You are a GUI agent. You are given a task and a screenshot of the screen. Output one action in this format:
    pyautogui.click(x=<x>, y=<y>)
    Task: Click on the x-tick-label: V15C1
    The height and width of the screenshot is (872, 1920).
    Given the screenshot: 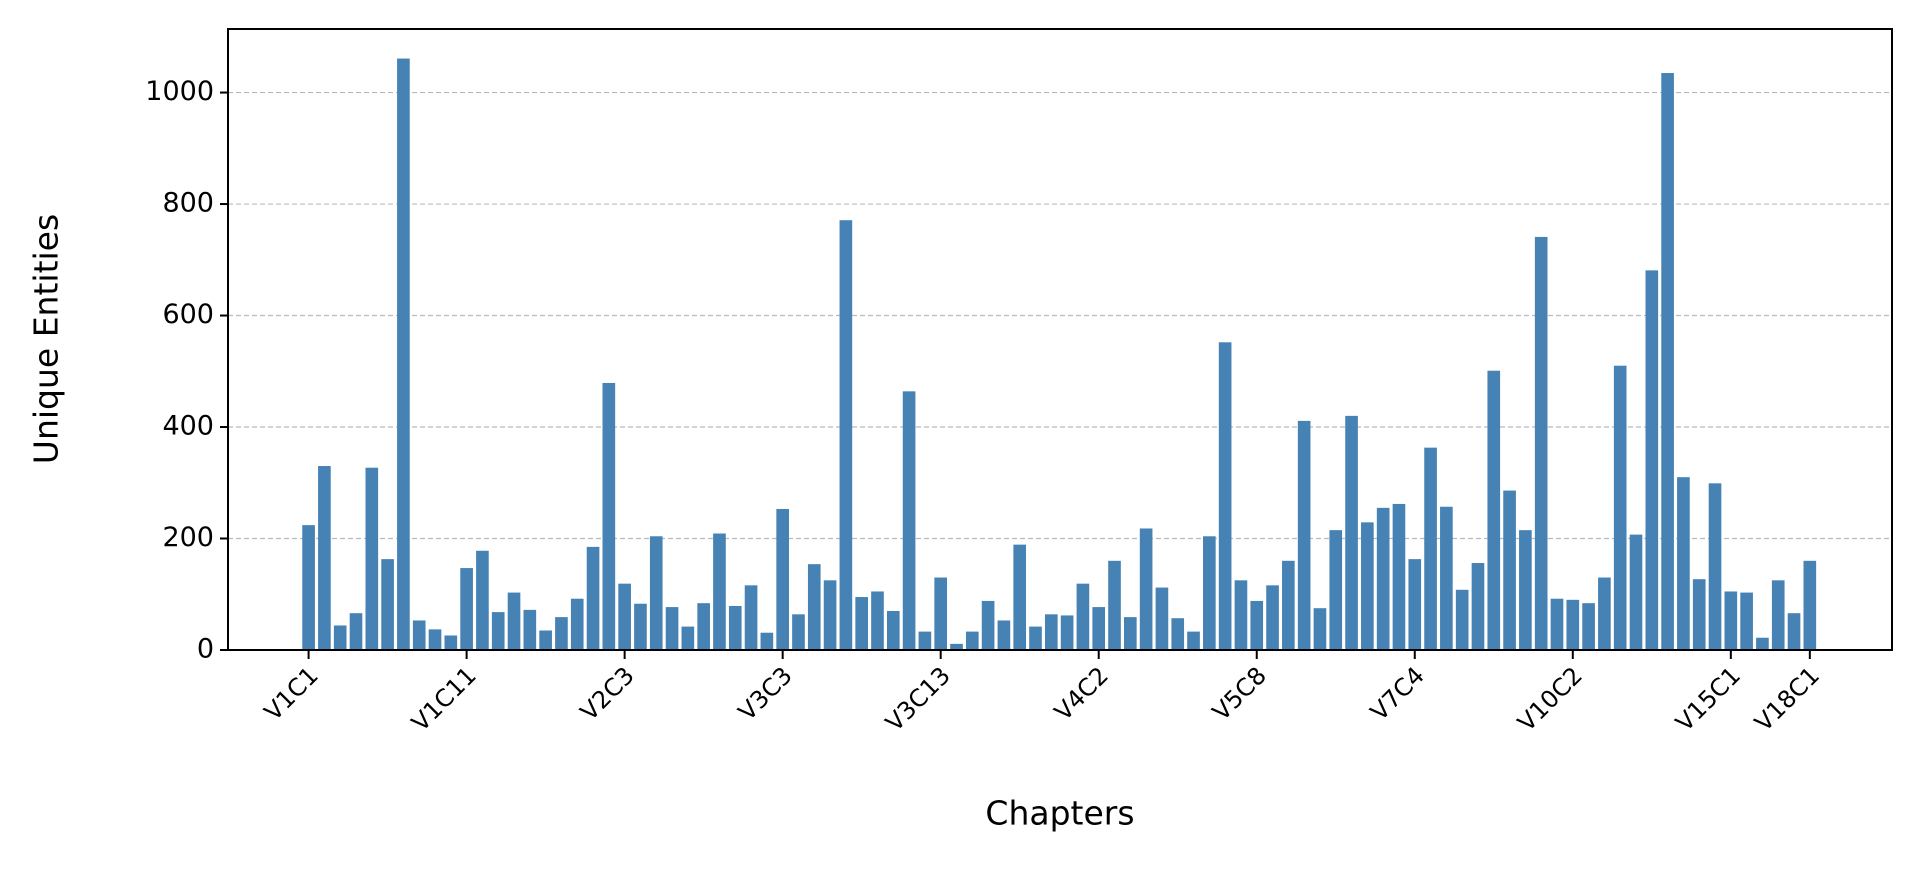 What is the action you would take?
    pyautogui.click(x=1708, y=699)
    